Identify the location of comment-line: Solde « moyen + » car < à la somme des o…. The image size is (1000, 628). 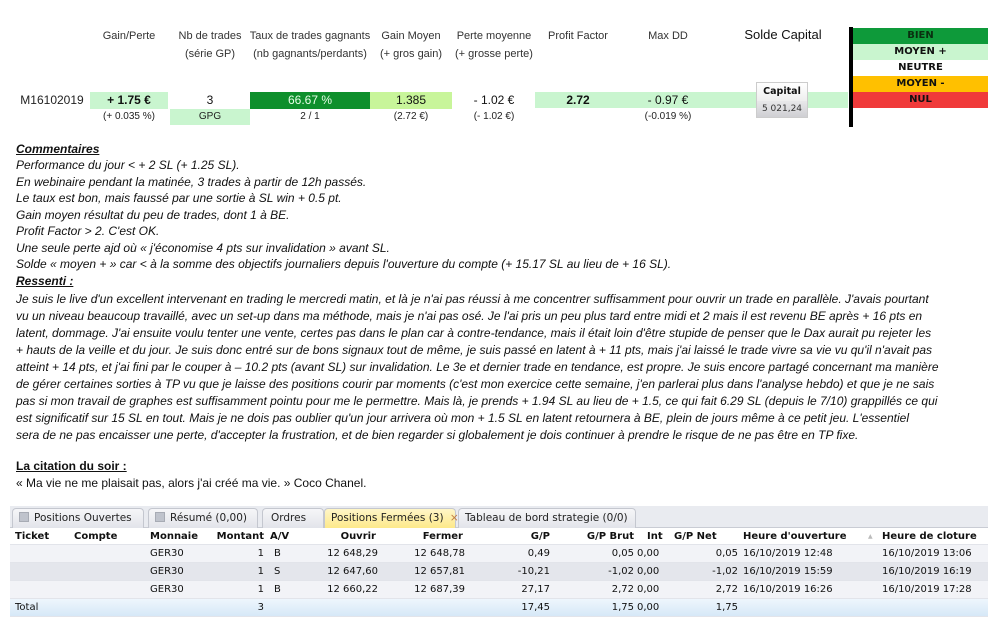
(344, 264).